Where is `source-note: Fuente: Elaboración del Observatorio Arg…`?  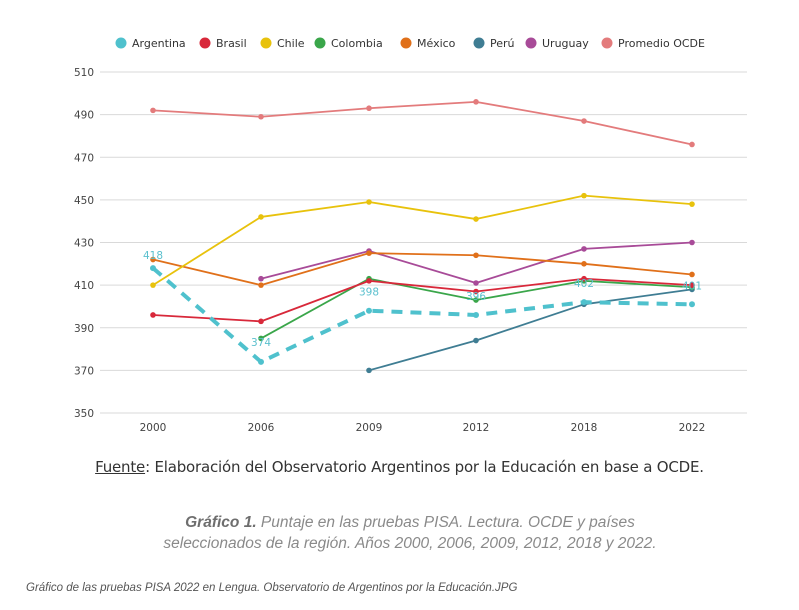 source-note: Fuente: Elaboración del Observatorio Arg… is located at coordinates (399, 467).